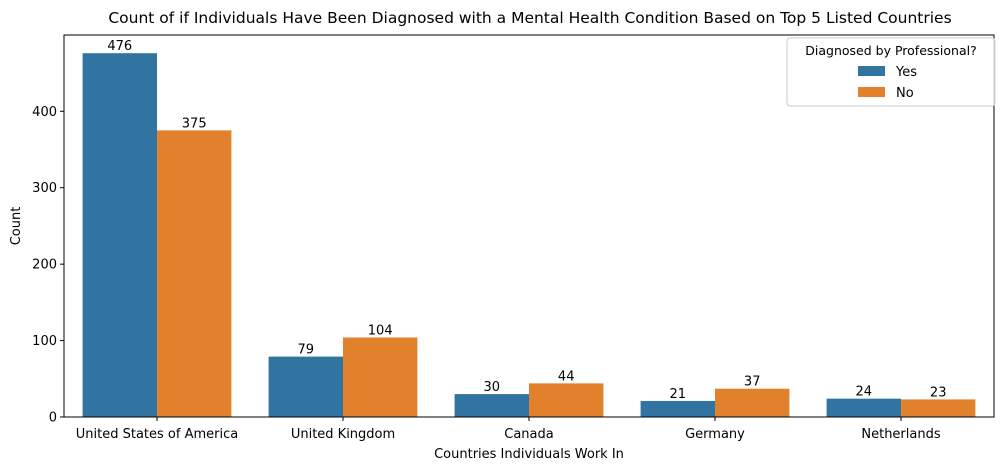  I want to click on value-label-yes-0: 476, so click(119, 46).